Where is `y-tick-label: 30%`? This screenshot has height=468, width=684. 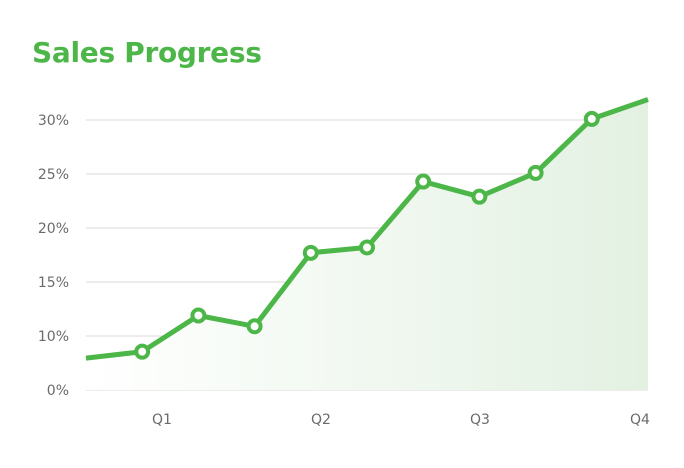
y-tick-label: 30% is located at coordinates (53, 121).